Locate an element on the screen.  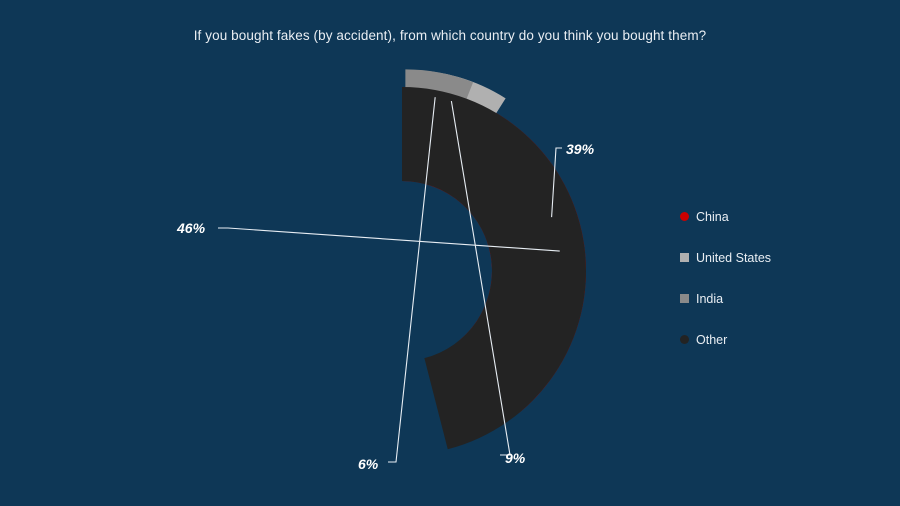
legend-item-other: Other is located at coordinates (775, 339).